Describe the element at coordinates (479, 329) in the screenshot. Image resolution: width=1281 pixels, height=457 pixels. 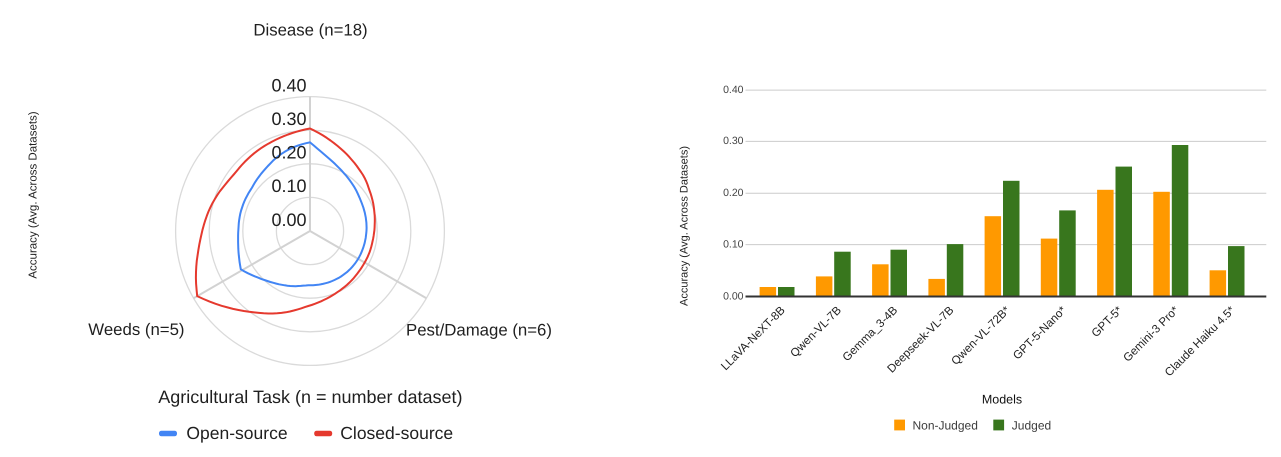
I see `svg-text: Pest/Damage (n=6)` at that location.